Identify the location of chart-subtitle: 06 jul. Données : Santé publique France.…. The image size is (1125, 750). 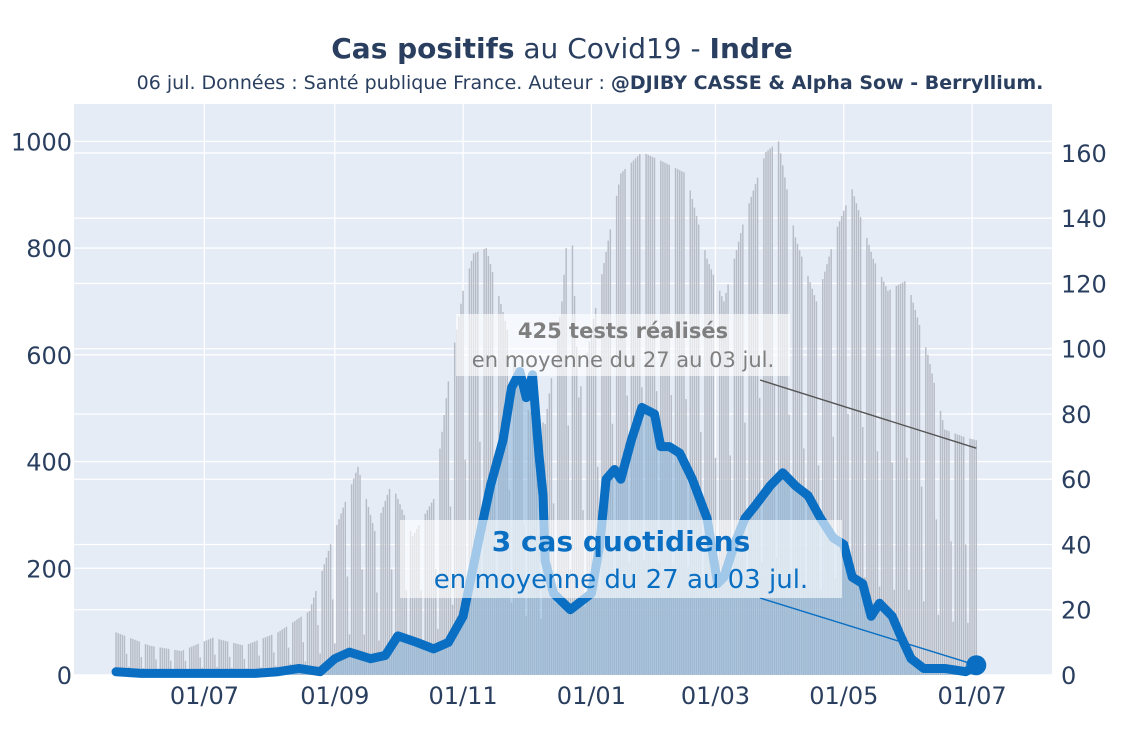
(590, 83).